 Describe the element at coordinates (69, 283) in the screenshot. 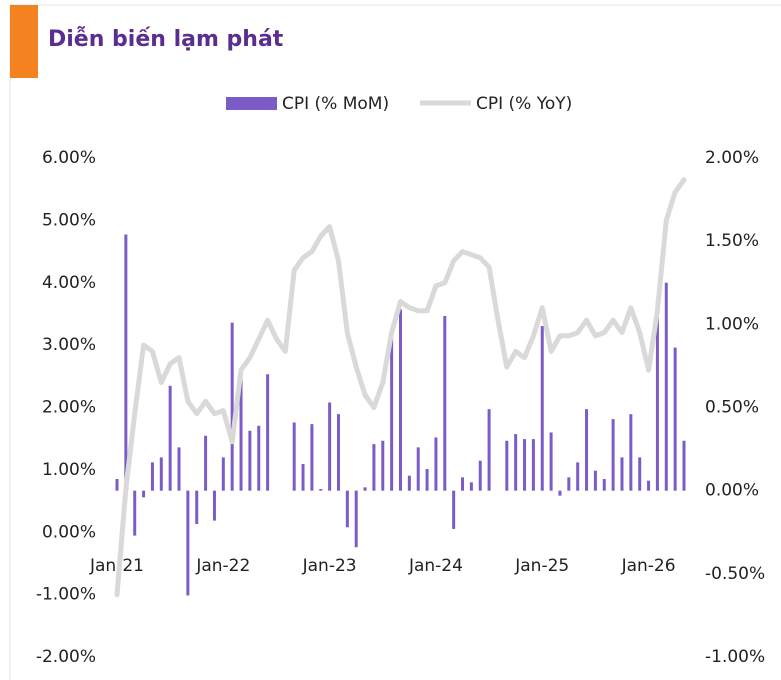

I see `y-tick-label: 4.00%` at that location.